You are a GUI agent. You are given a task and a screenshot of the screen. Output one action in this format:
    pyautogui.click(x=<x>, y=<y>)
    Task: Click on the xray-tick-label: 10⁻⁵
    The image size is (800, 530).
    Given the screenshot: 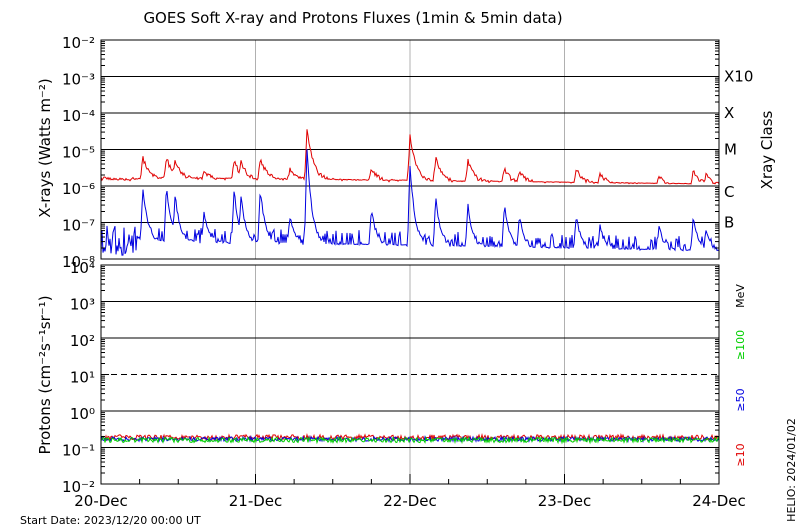 What is the action you would take?
    pyautogui.click(x=78, y=153)
    